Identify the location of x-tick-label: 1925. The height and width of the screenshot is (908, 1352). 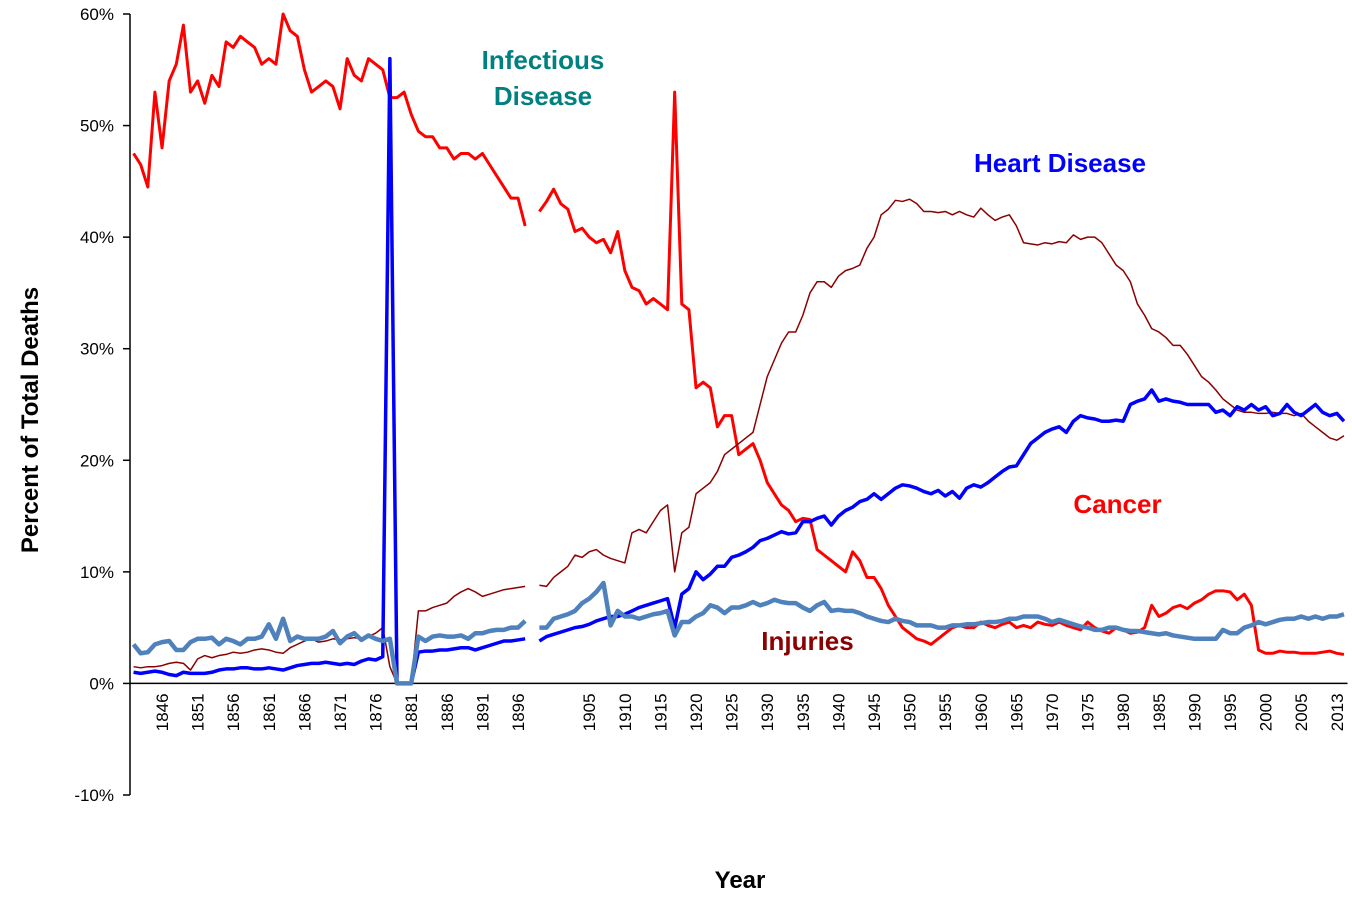
(732, 712).